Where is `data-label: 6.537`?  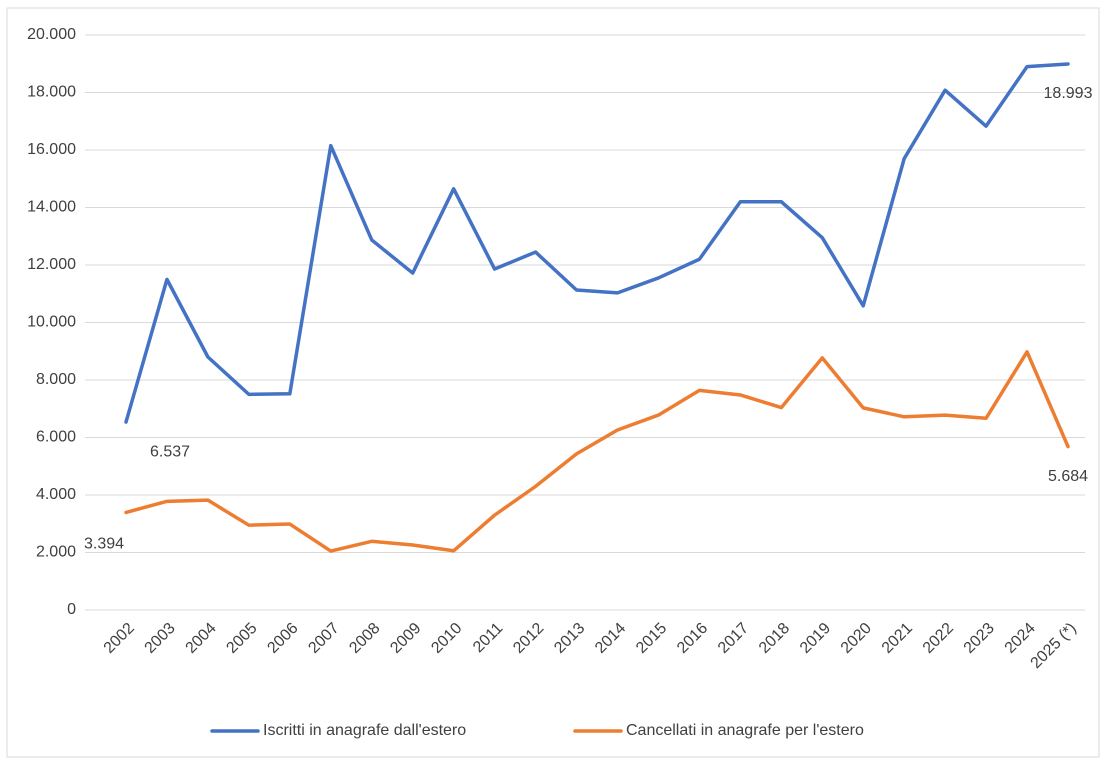 data-label: 6.537 is located at coordinates (170, 451).